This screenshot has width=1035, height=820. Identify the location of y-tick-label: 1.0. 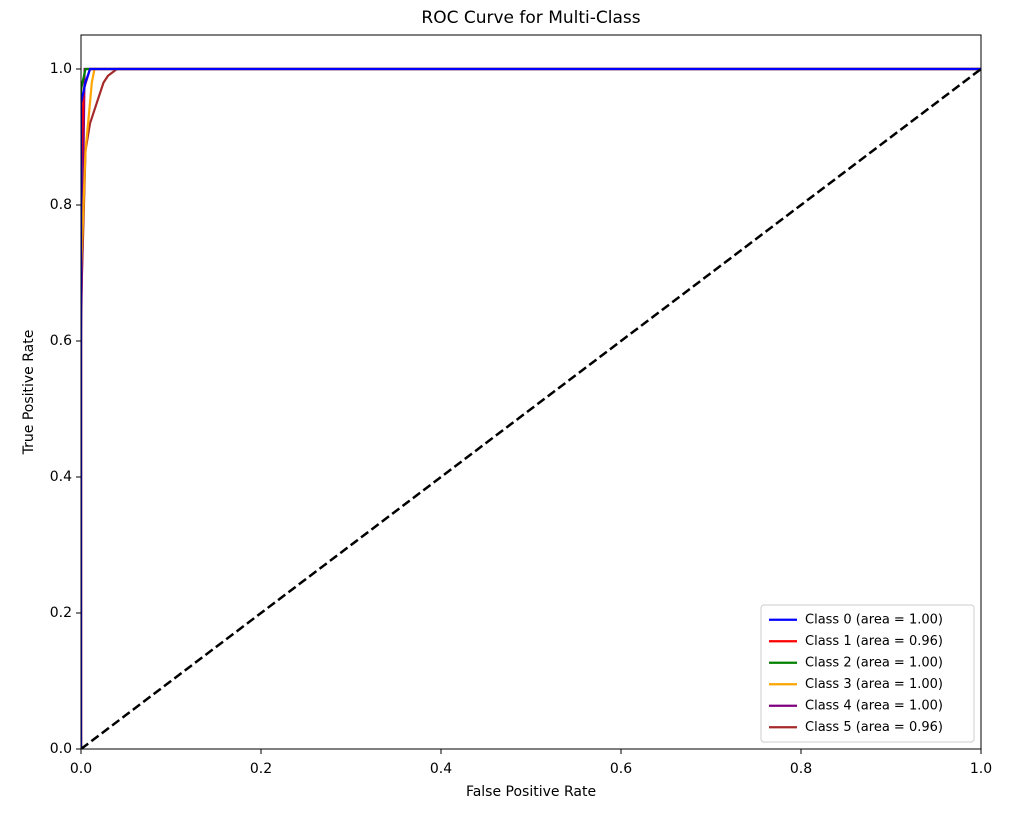
(61, 69).